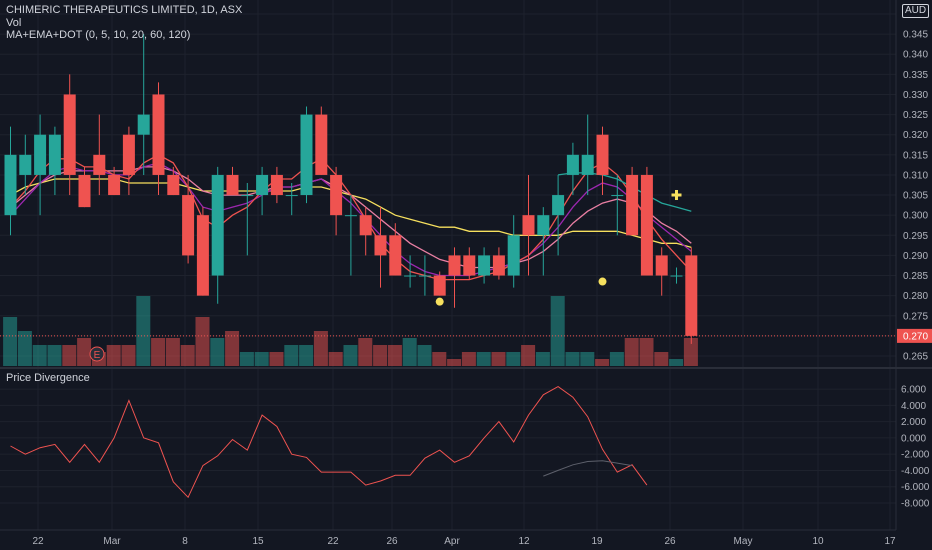 The height and width of the screenshot is (550, 932). What do you see at coordinates (452, 541) in the screenshot?
I see `time-tick: Apr` at bounding box center [452, 541].